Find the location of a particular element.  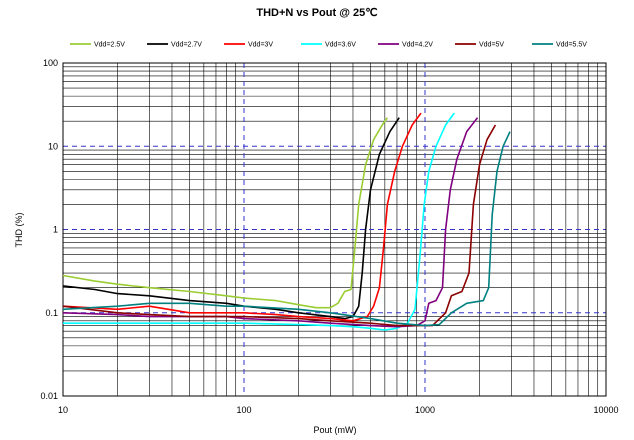

x-tick-label: 10000 is located at coordinates (605, 410).